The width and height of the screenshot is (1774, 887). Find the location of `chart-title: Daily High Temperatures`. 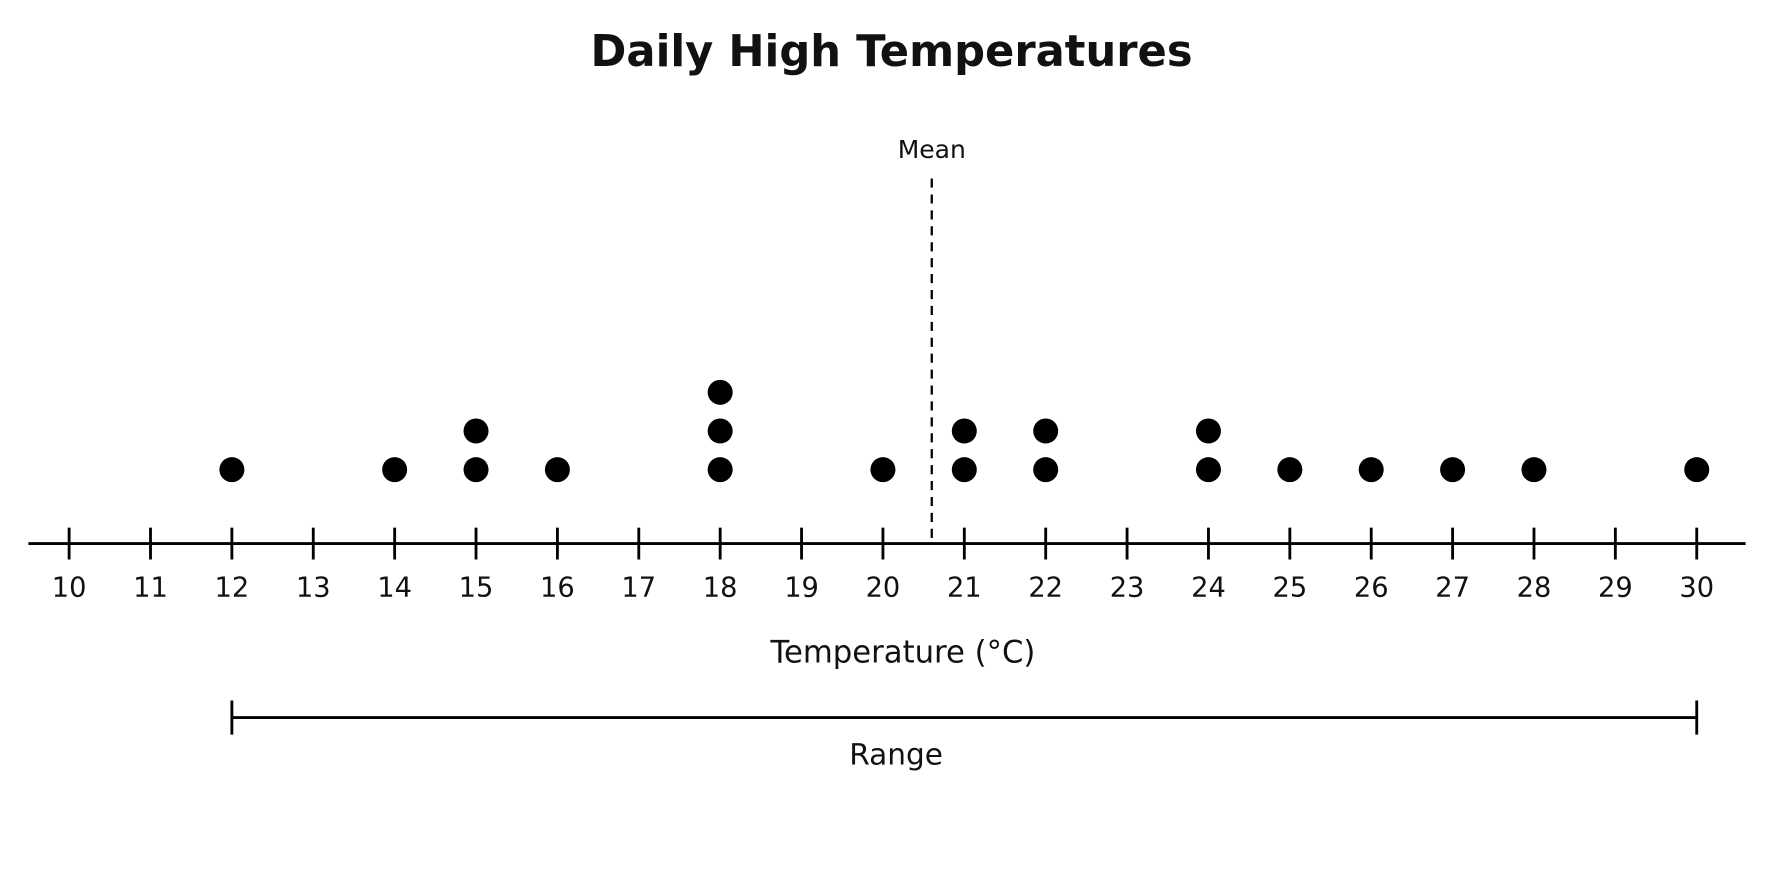

chart-title: Daily High Temperatures is located at coordinates (892, 52).